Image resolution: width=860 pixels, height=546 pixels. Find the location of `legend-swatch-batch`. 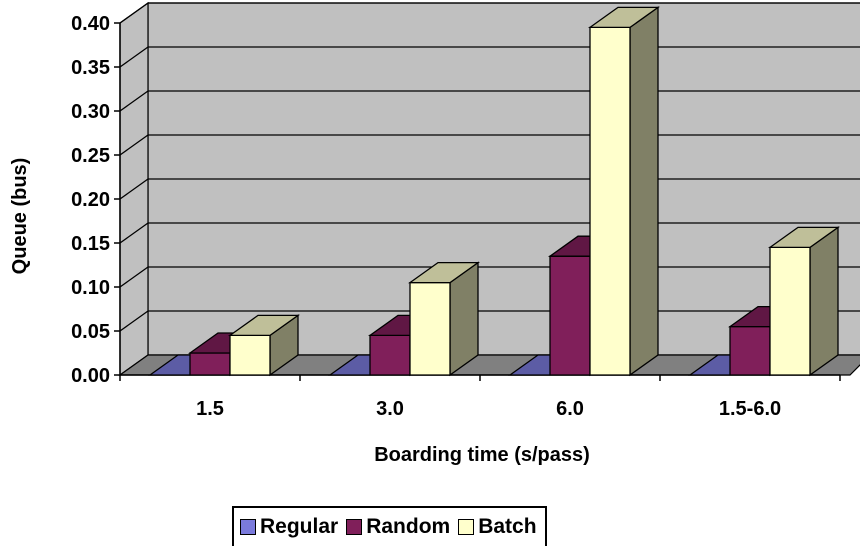

legend-swatch-batch is located at coordinates (466, 527).